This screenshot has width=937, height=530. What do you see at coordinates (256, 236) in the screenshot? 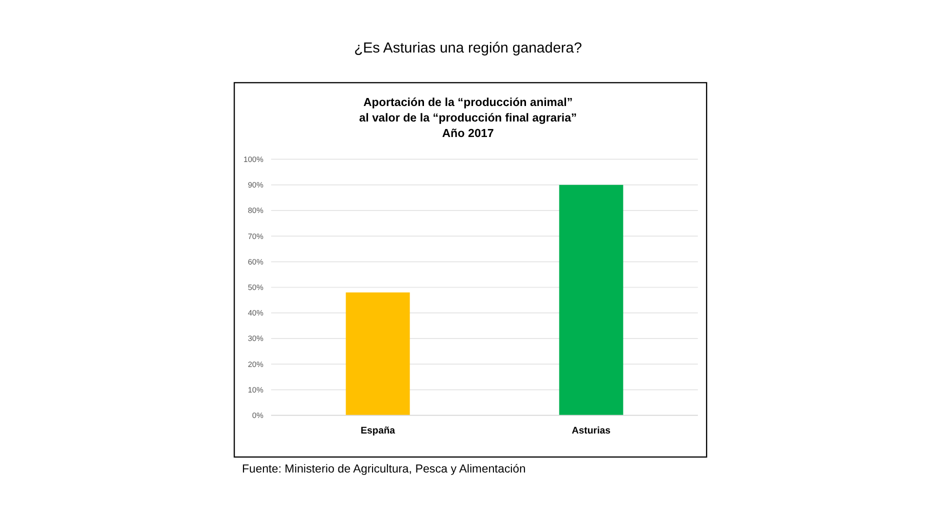
I see `y-tick-label: 70%` at bounding box center [256, 236].